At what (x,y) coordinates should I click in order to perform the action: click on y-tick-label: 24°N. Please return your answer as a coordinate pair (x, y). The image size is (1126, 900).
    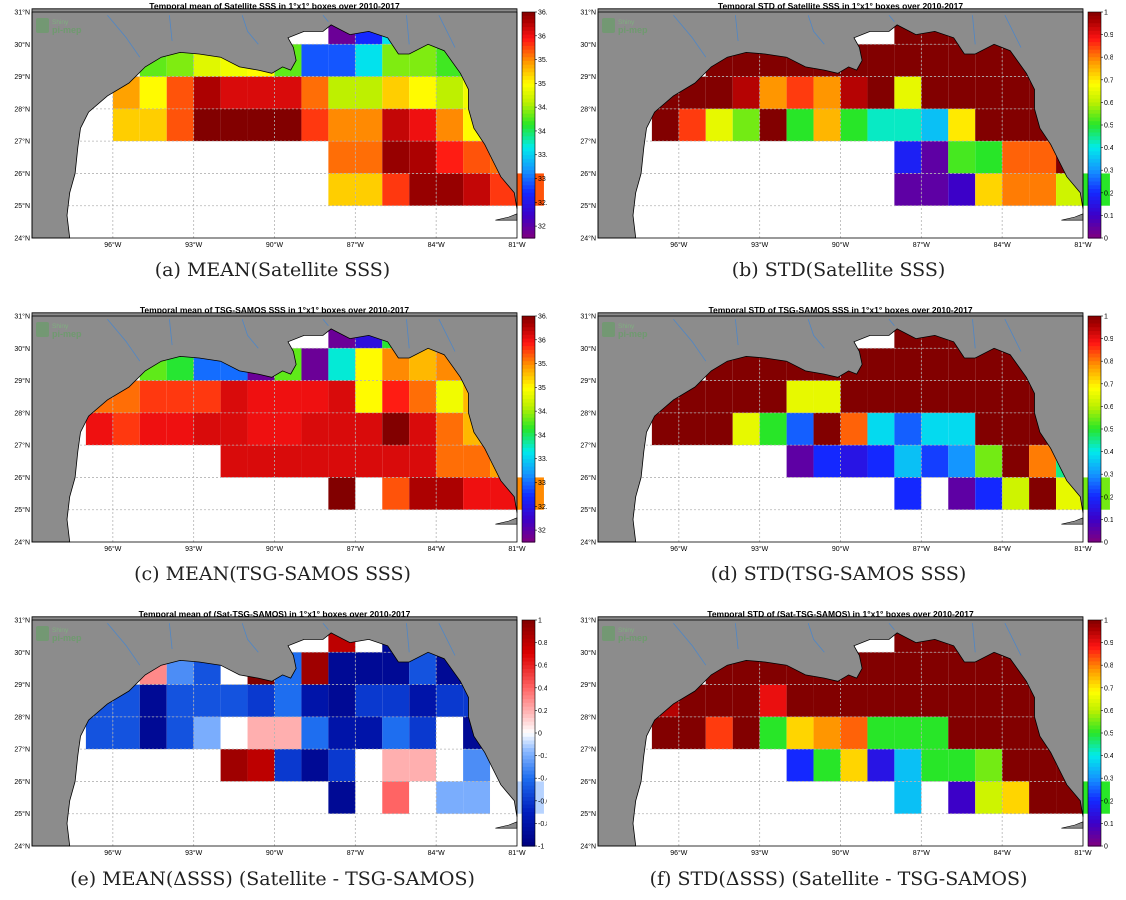
    Looking at the image, I should click on (588, 847).